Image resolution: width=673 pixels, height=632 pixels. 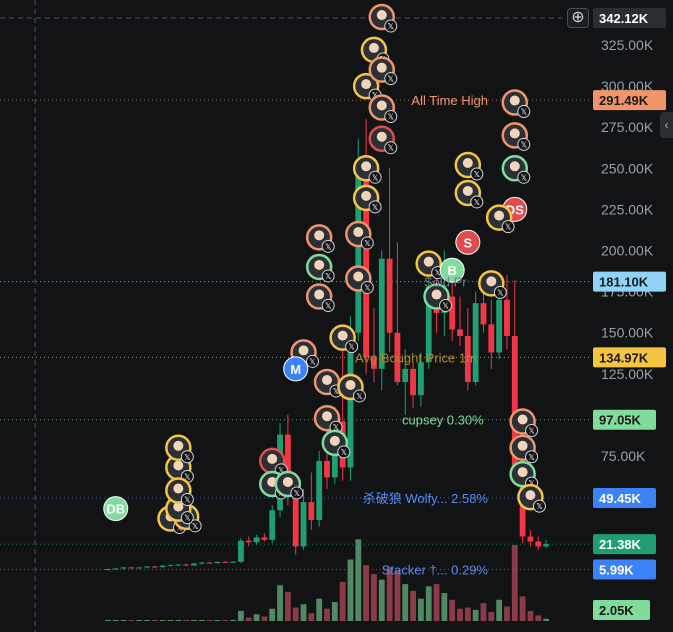 I want to click on trader-badge: B, so click(x=452, y=270).